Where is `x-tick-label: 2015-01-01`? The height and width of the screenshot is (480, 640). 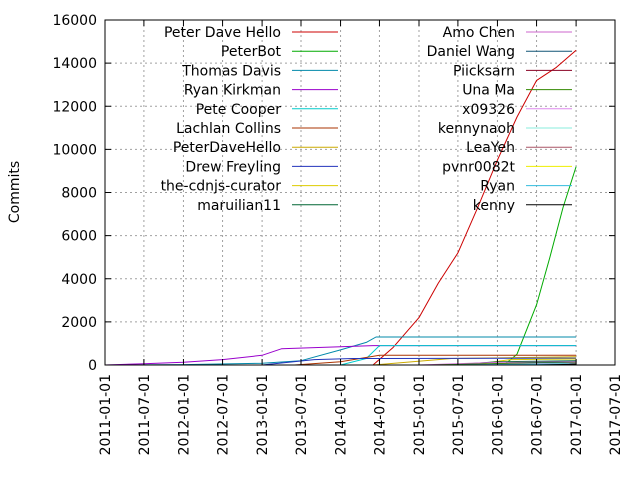
x-tick-label: 2015-01-01 is located at coordinates (420, 414).